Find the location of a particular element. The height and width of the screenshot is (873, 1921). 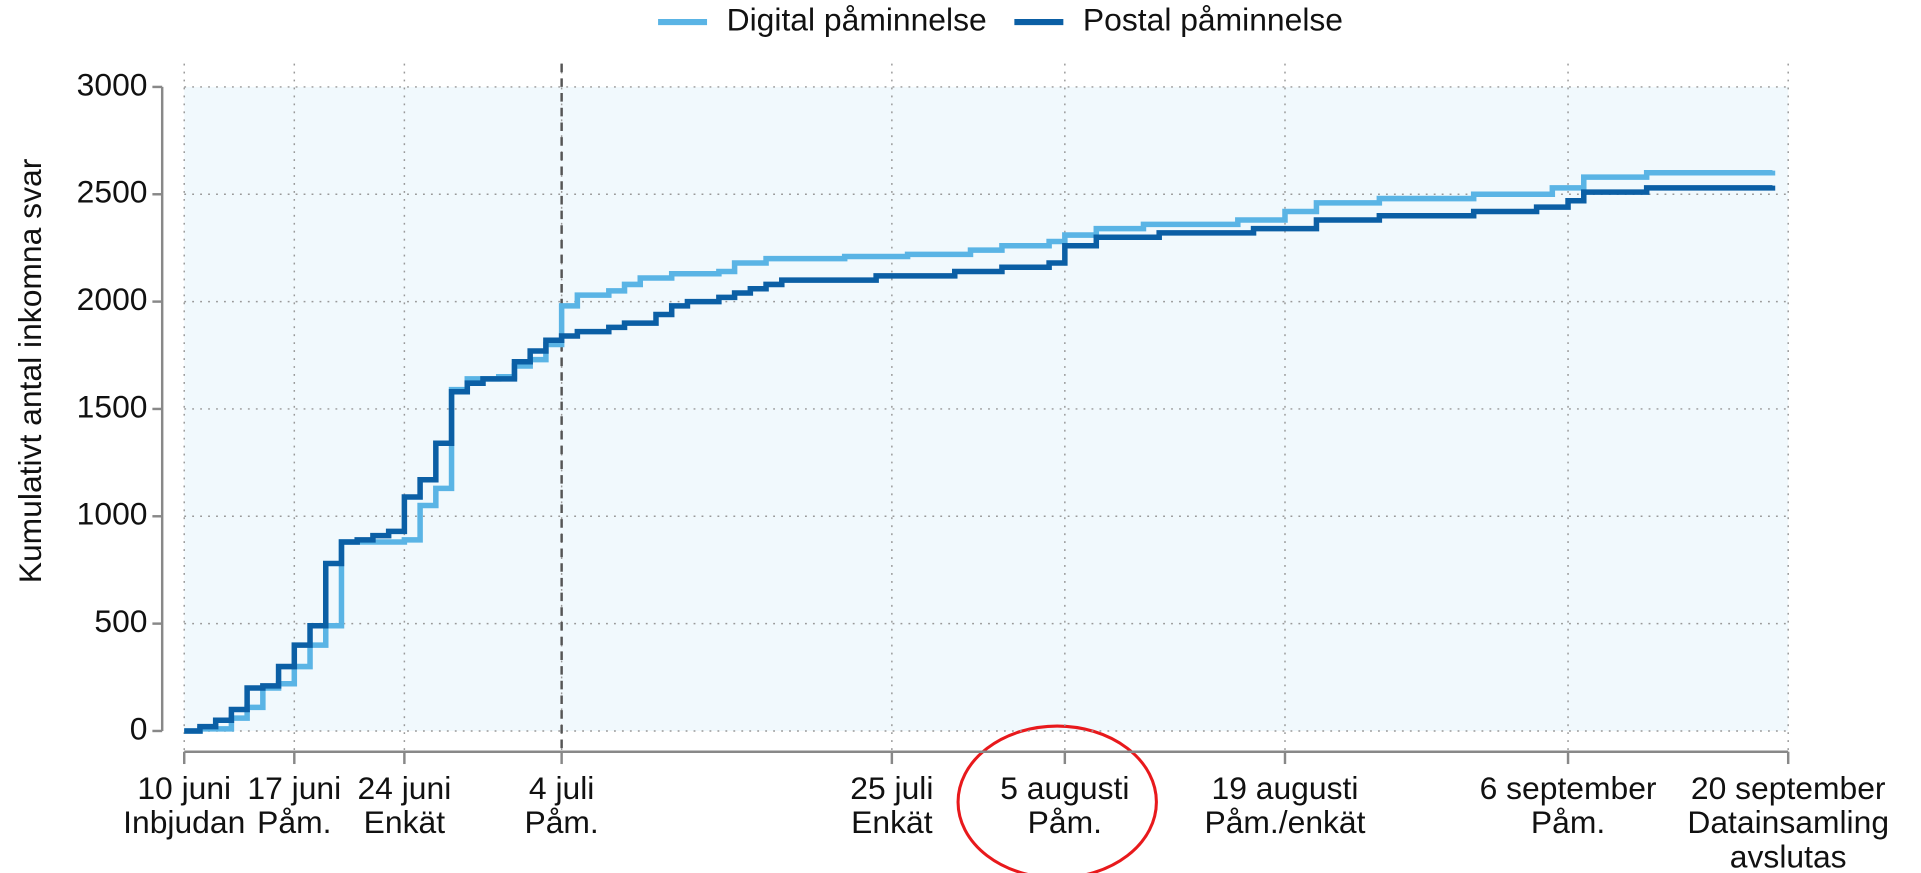

highlight-circle is located at coordinates (1057, 798).